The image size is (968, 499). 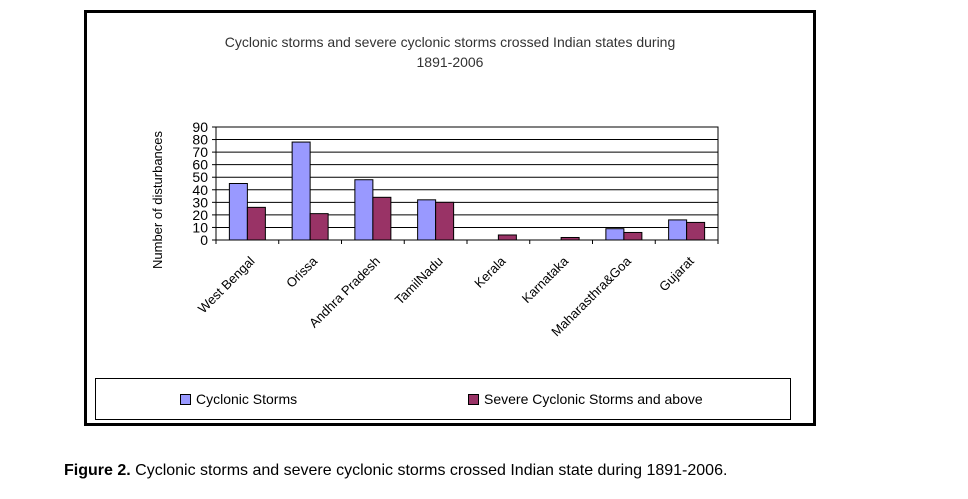 I want to click on y-tick-label: 40, so click(x=200, y=190).